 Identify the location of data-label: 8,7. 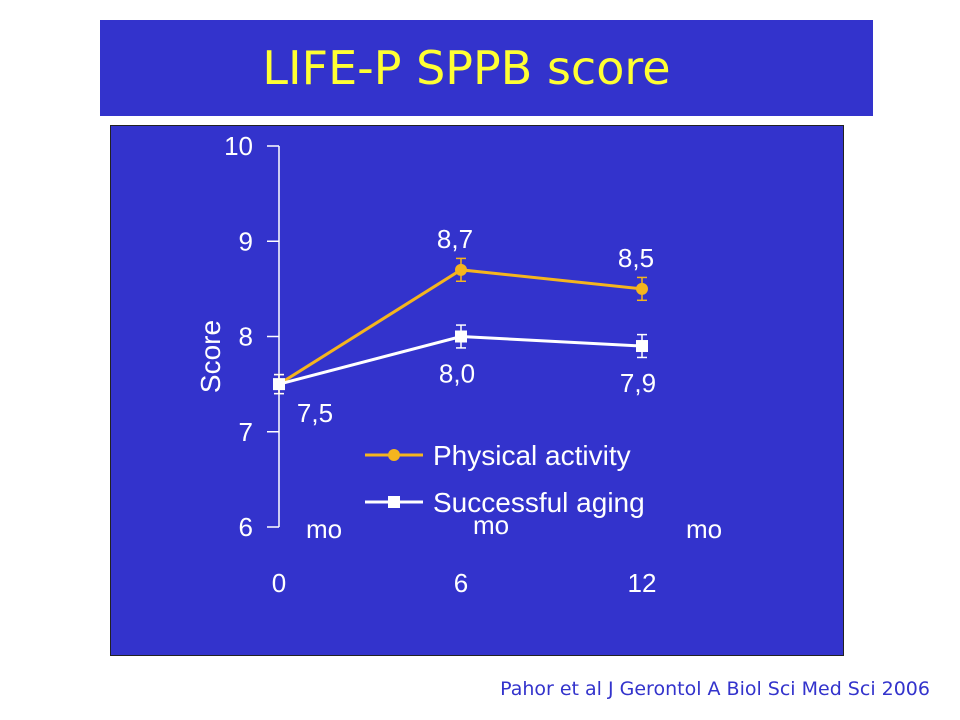
(455, 239).